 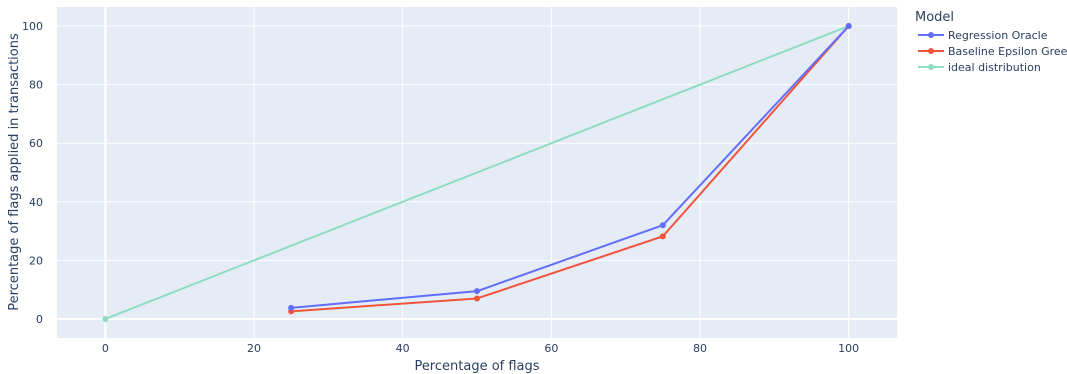 I want to click on x-tick-label: 40, so click(x=403, y=348).